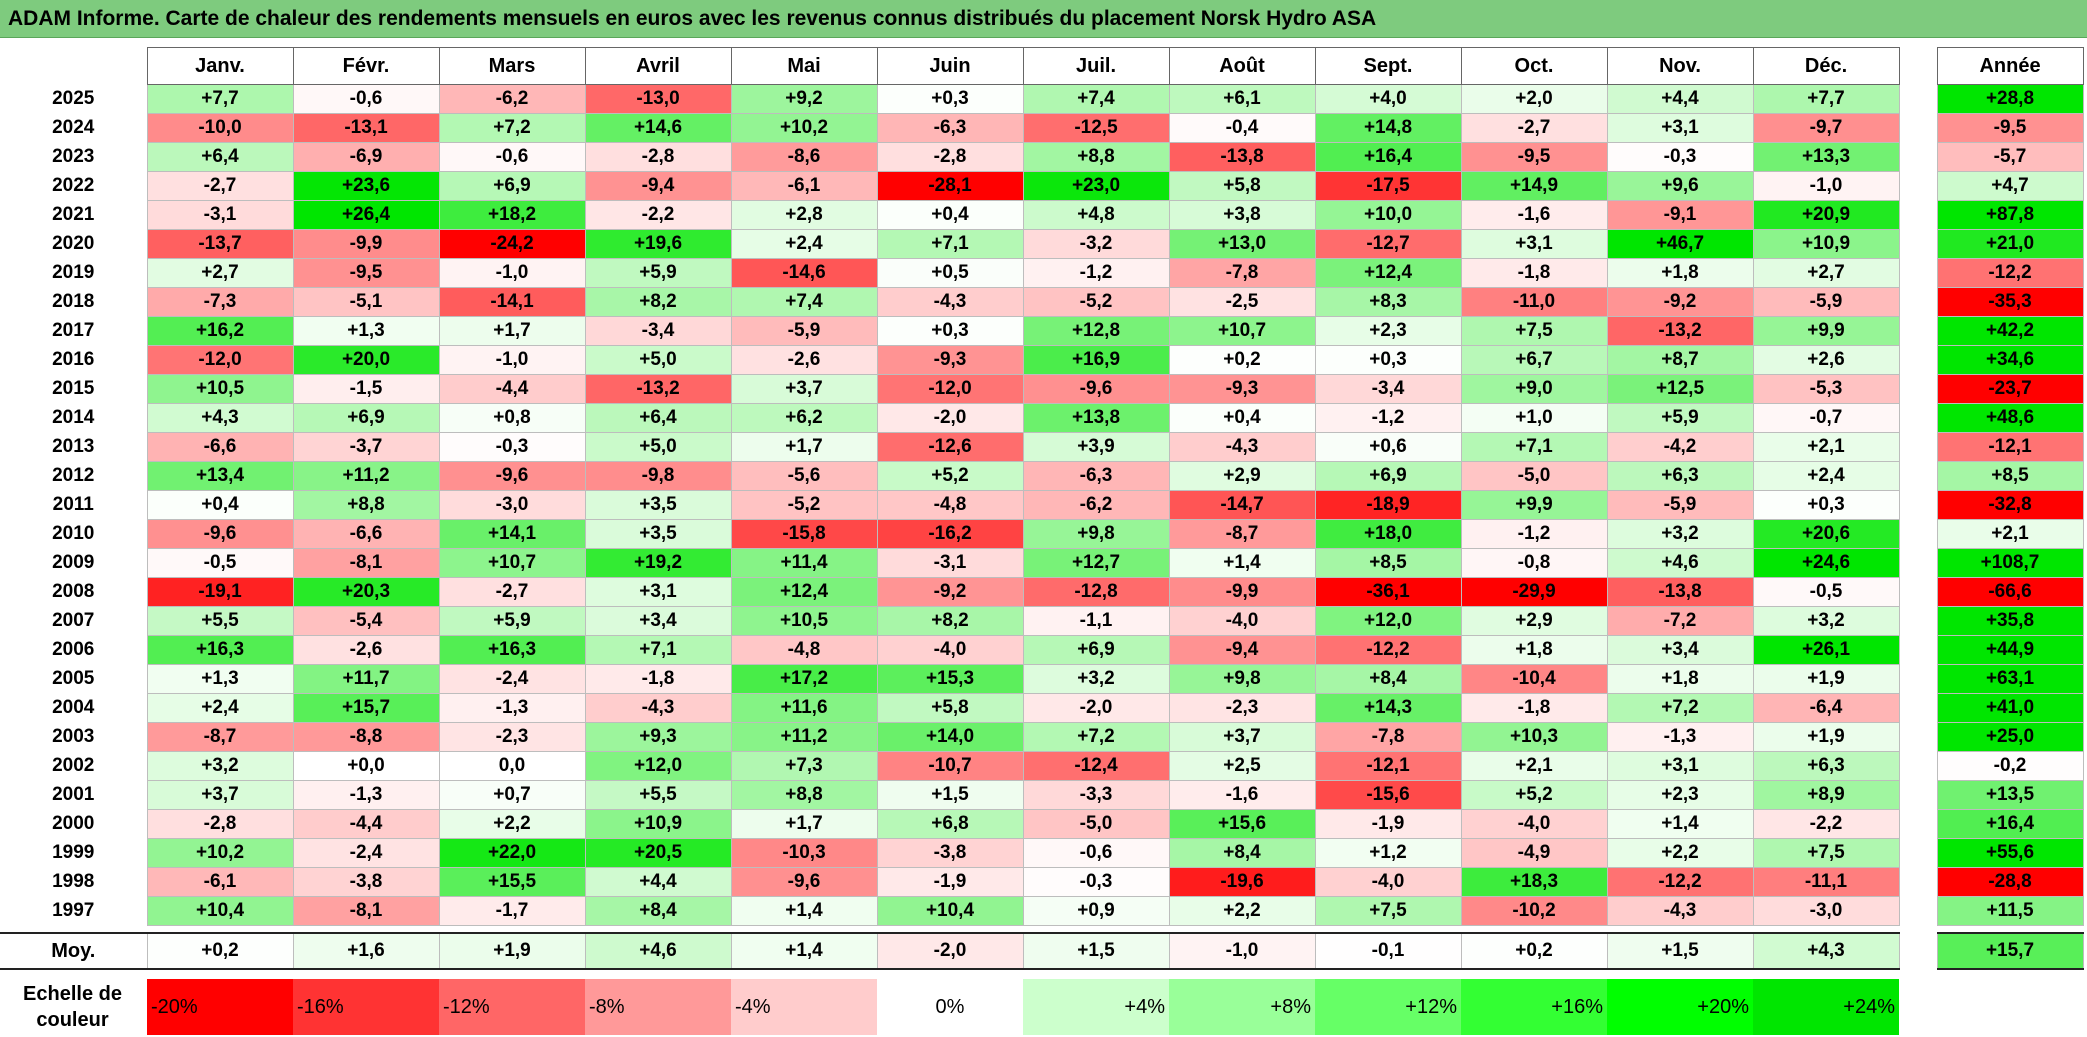  I want to click on heatmap-cell: -9,6, so click(512, 476).